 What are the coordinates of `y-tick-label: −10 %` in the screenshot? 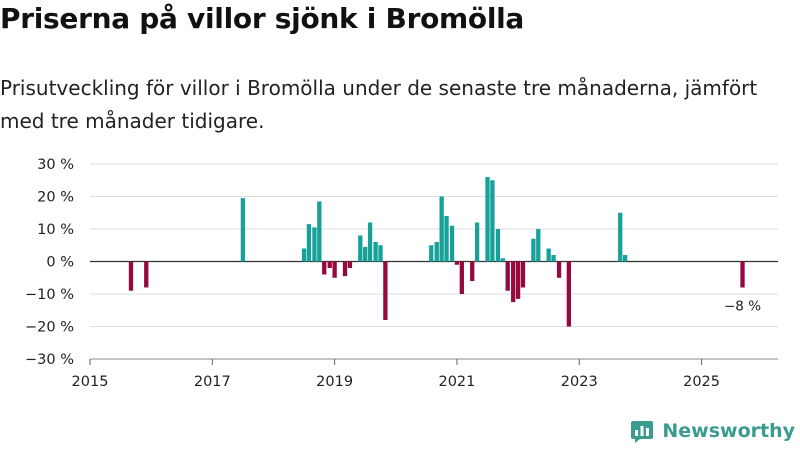 It's located at (49, 295).